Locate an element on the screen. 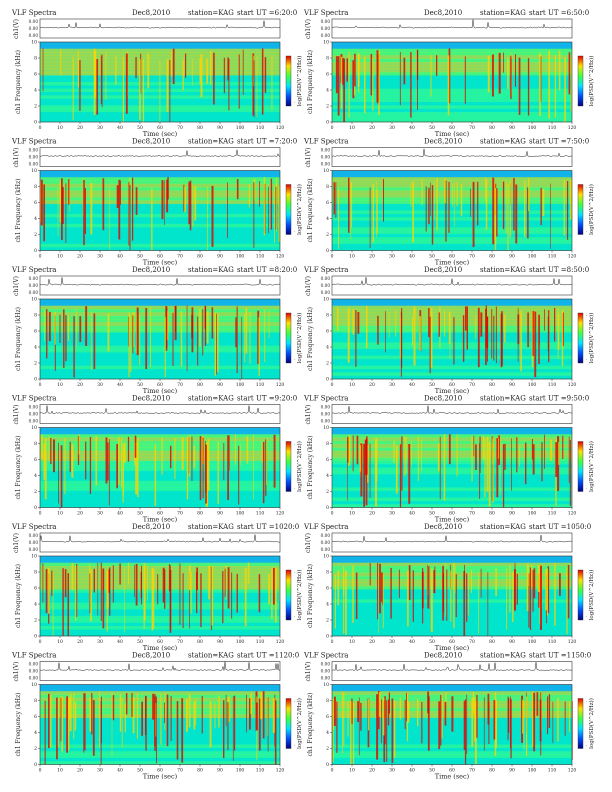 The image size is (612, 792). y-tick-label: 10 is located at coordinates (34, 557).